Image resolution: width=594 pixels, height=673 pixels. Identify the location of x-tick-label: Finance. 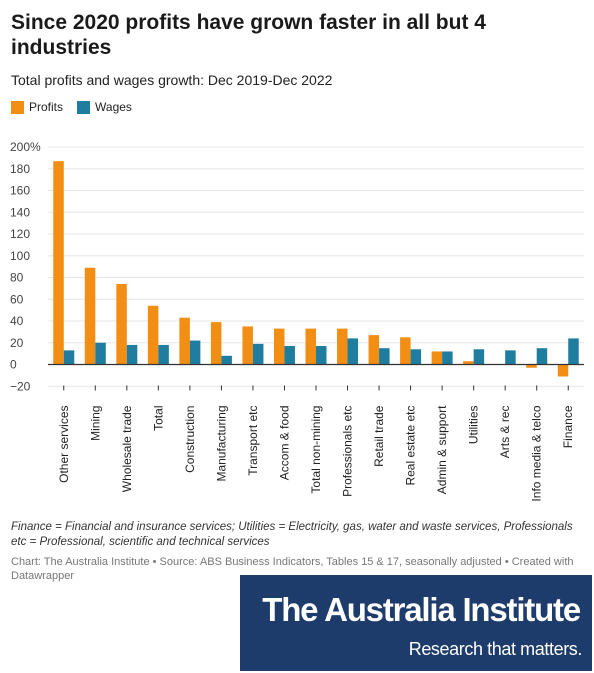
(568, 426).